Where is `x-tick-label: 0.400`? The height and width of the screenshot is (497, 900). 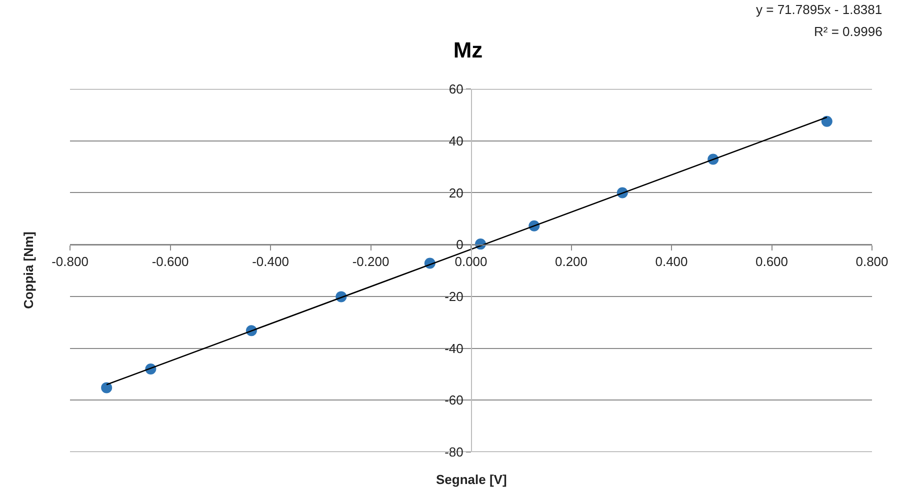
x-tick-label: 0.400 is located at coordinates (671, 262).